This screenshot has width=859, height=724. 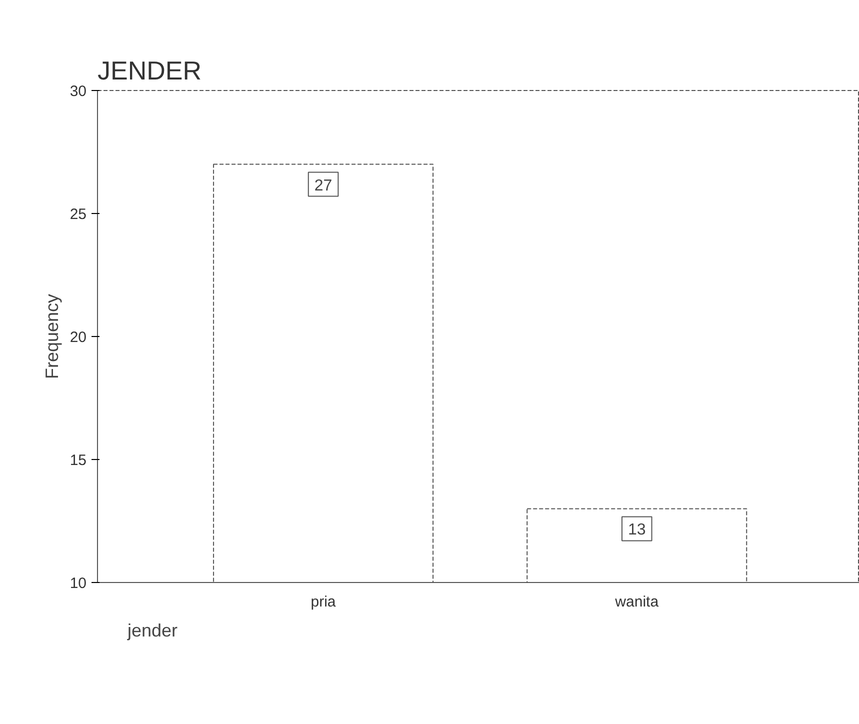 I want to click on x-tick-label: wanita, so click(x=637, y=602).